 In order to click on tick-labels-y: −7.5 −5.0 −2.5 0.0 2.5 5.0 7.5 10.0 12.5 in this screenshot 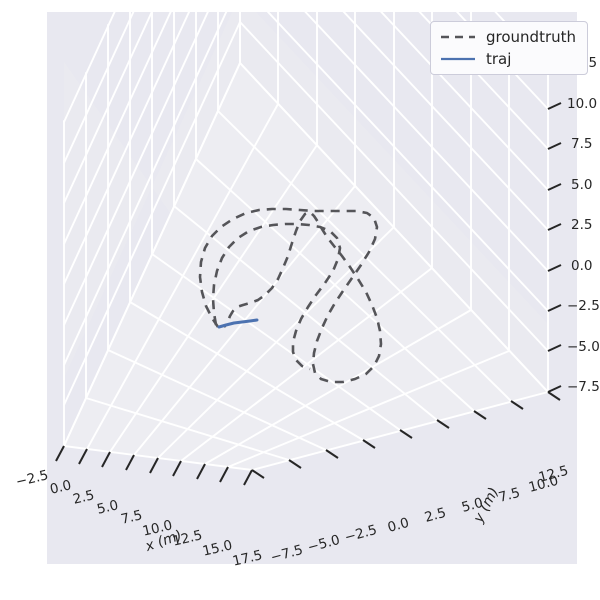, I will do `click(419, 514)`.